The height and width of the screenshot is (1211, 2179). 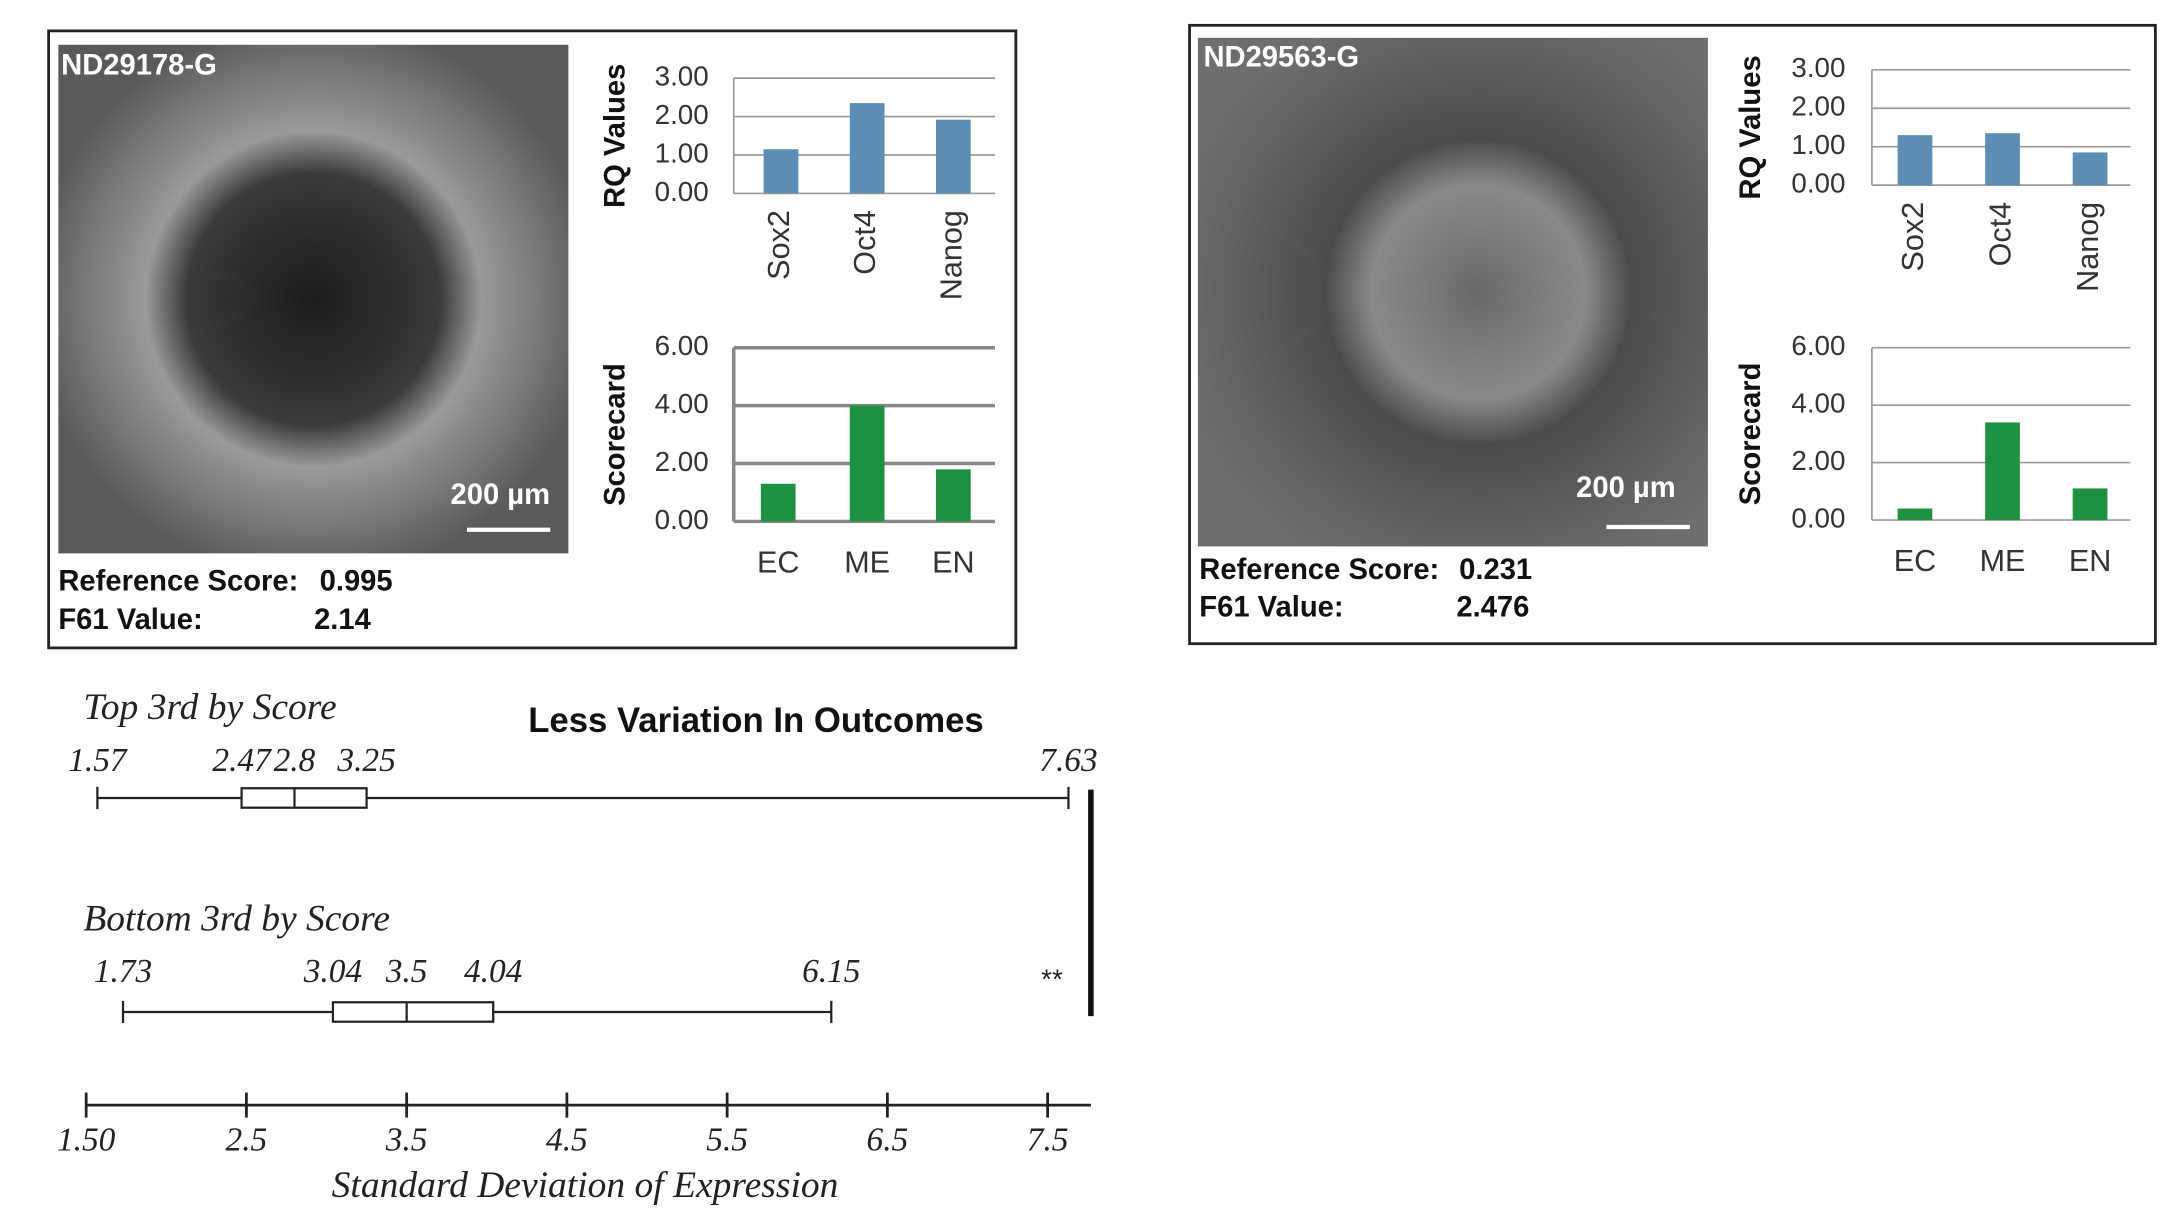 What do you see at coordinates (888, 1139) in the screenshot?
I see `x-tick-label: 6.5` at bounding box center [888, 1139].